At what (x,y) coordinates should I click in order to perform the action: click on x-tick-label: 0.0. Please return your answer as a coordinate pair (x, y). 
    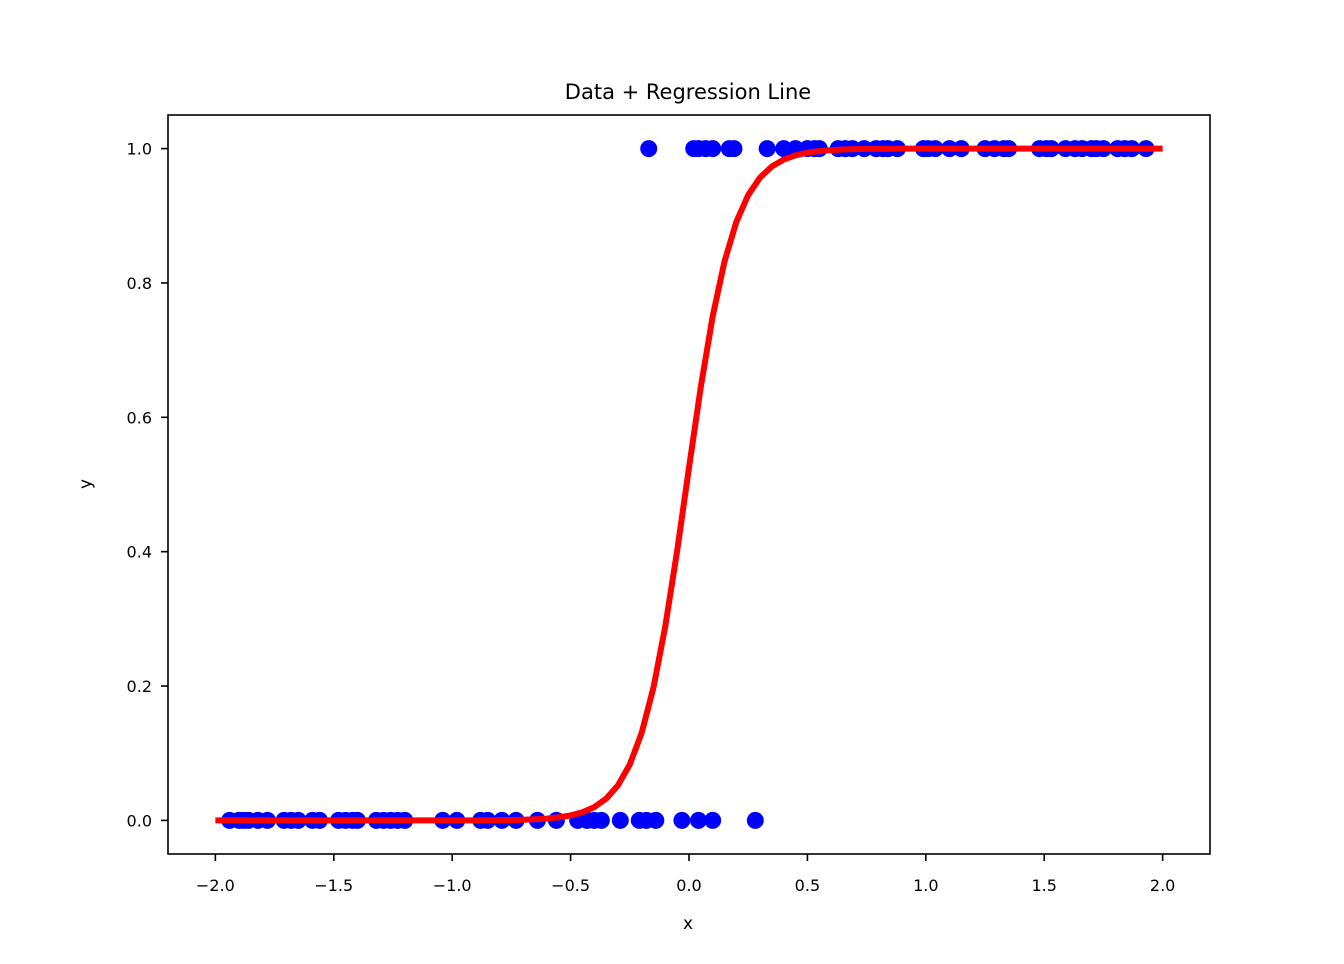
    Looking at the image, I should click on (688, 885).